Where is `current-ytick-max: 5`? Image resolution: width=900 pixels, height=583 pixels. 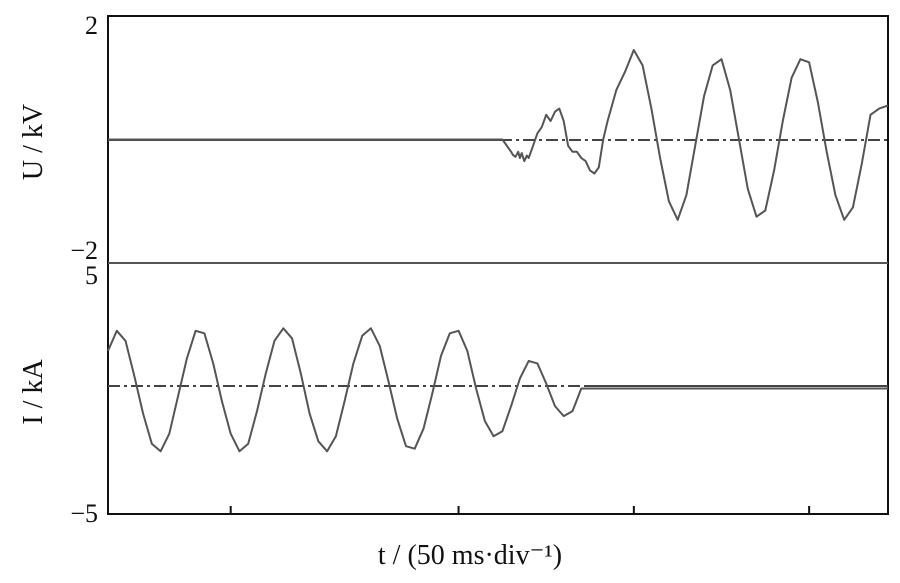
current-ytick-max: 5 is located at coordinates (91, 275).